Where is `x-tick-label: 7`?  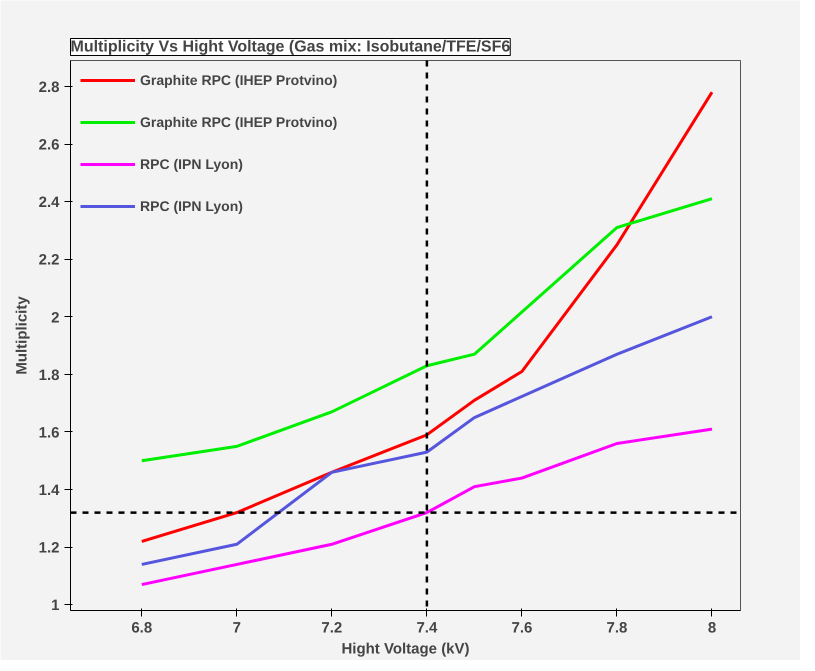
x-tick-label: 7 is located at coordinates (236, 628).